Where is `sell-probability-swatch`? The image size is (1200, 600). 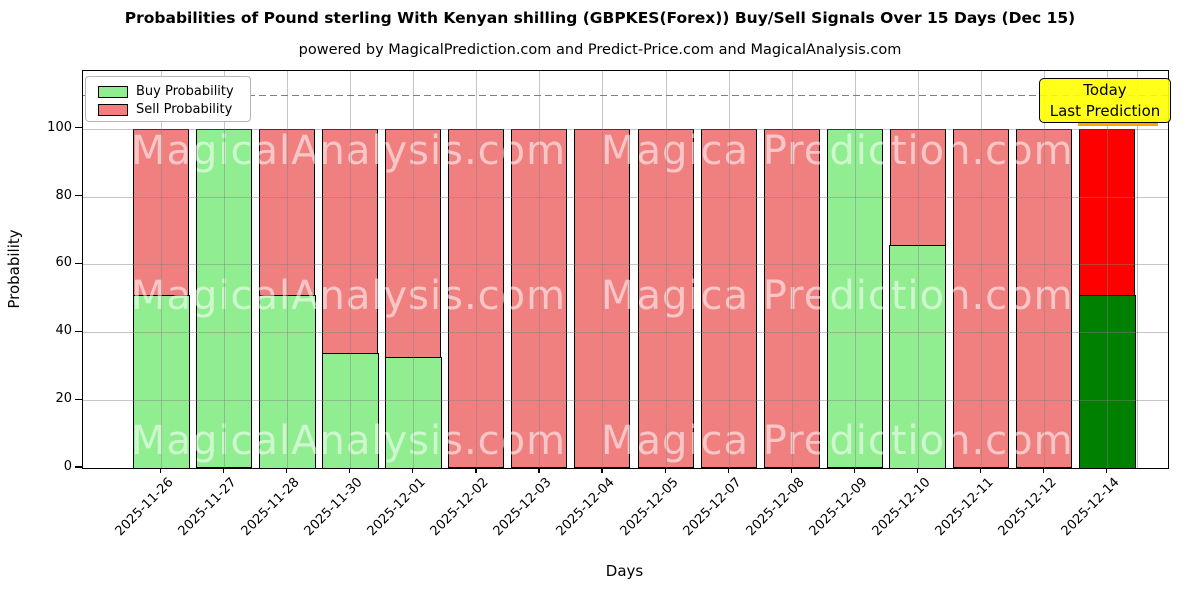 sell-probability-swatch is located at coordinates (113, 109).